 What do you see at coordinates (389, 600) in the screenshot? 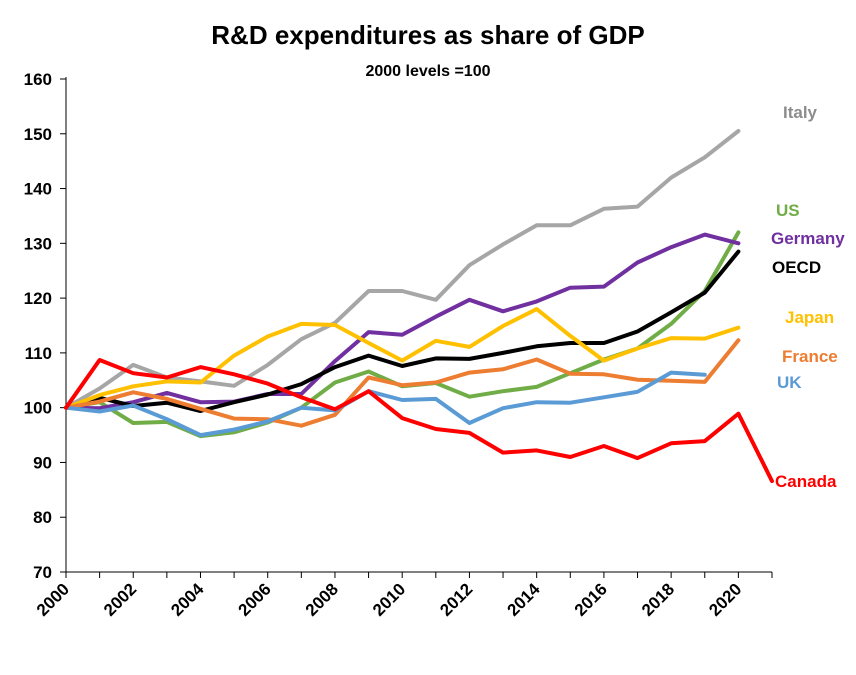
I see `x-tick-label: 2010` at bounding box center [389, 600].